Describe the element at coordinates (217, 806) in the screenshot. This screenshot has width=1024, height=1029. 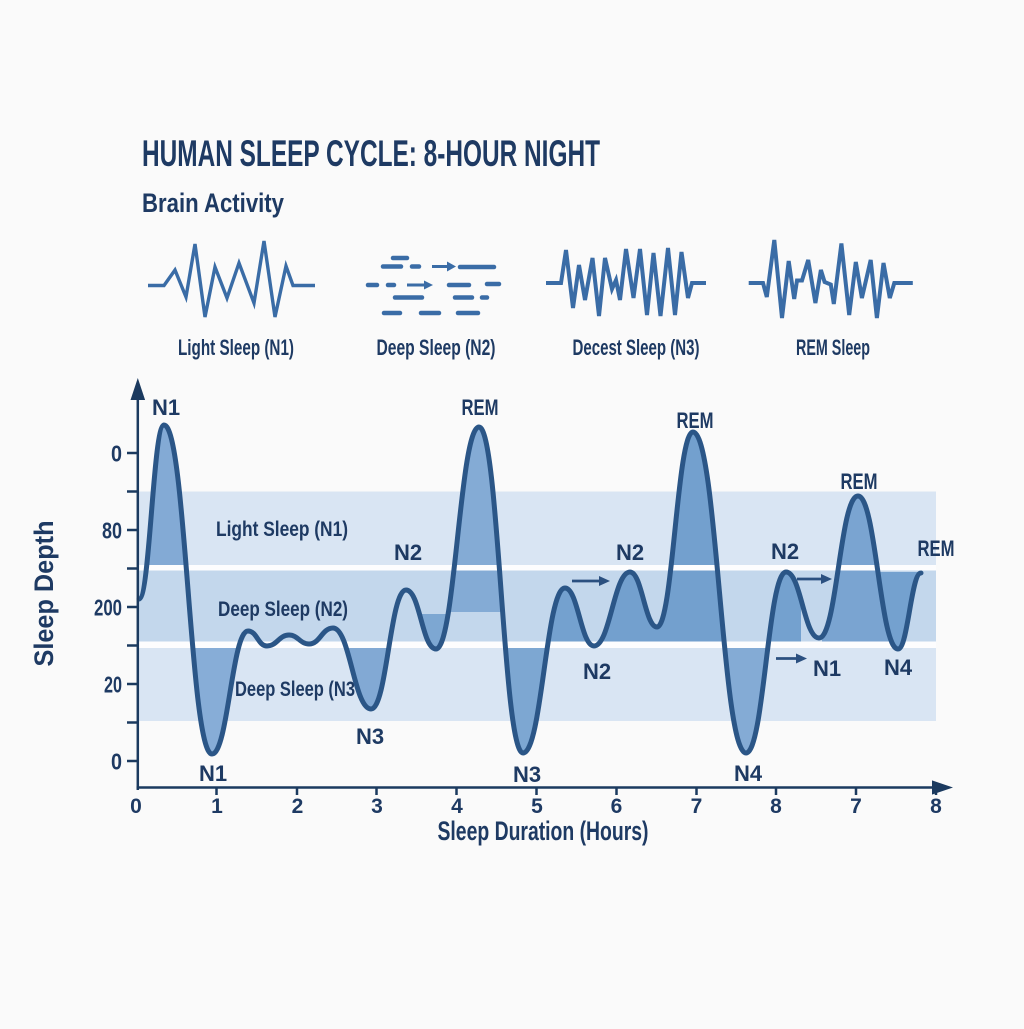
I see `svg-text: 1` at that location.